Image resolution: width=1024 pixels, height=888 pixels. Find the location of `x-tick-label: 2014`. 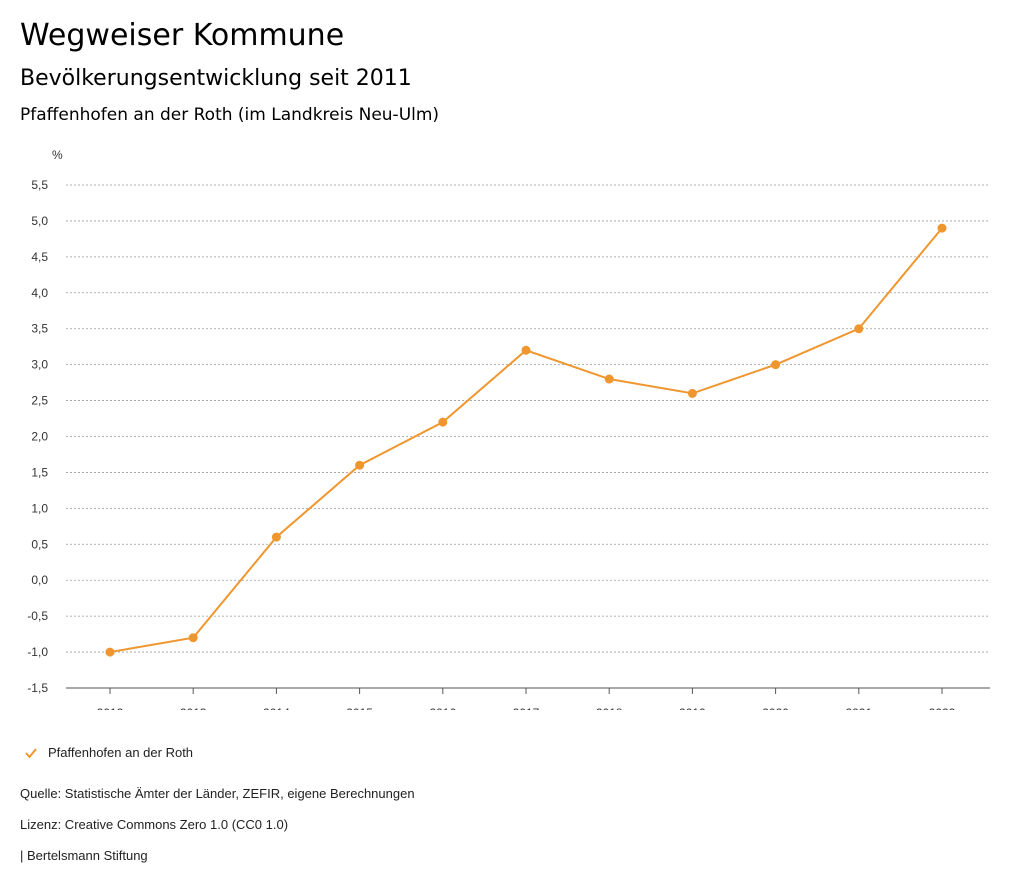

x-tick-label: 2014 is located at coordinates (276, 708).